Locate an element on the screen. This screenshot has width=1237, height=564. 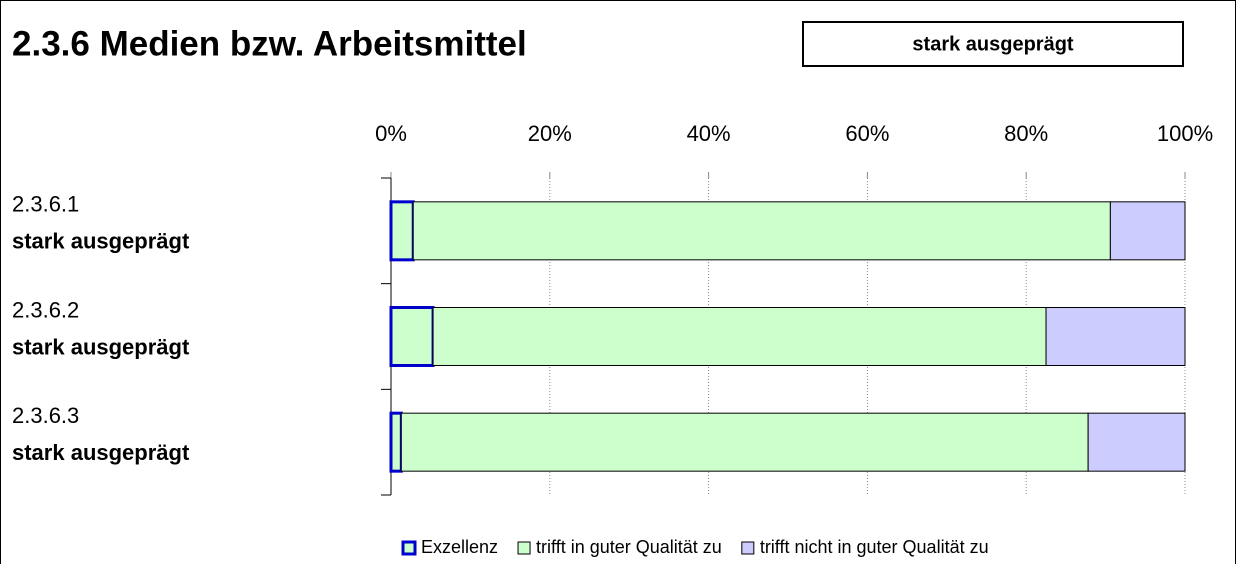
y-tick-label: 2.3.6.2 is located at coordinates (45, 309).